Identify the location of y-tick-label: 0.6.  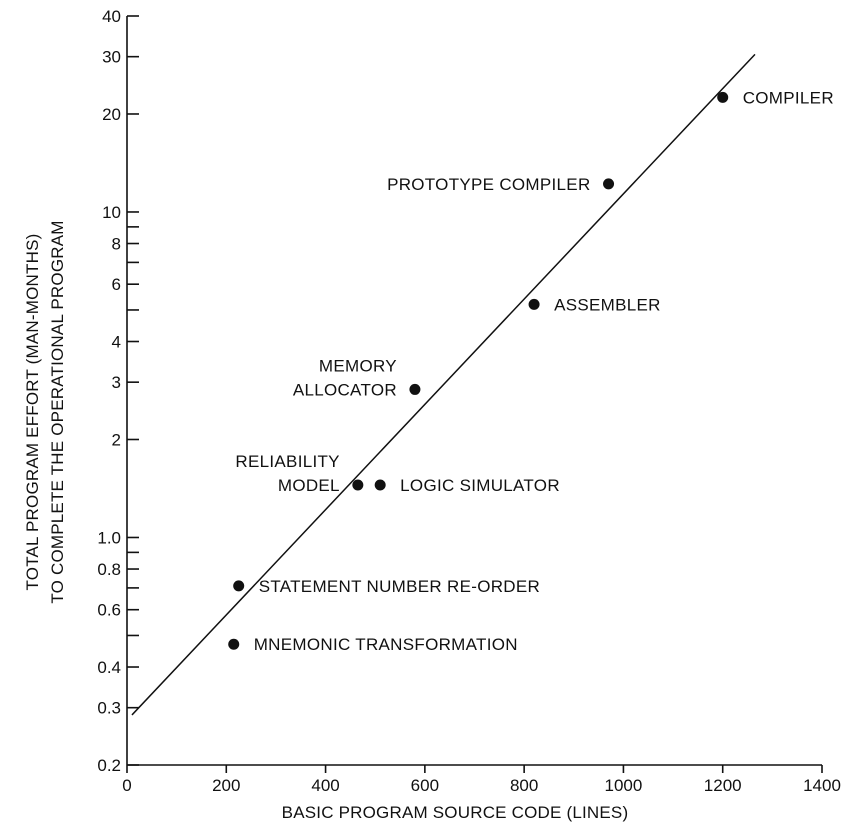
(109, 610).